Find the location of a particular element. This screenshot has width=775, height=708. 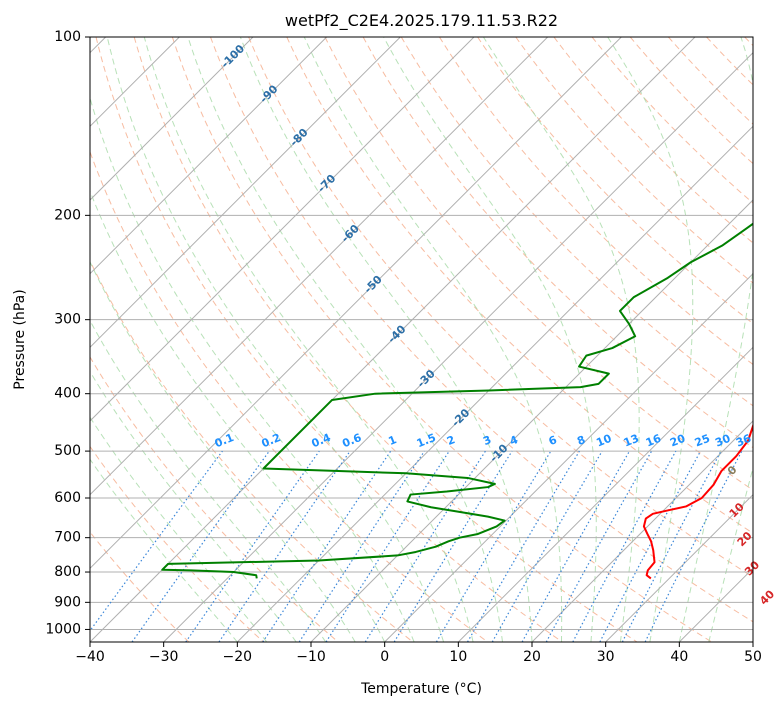

y-tick-label: 700 is located at coordinates (67, 538).